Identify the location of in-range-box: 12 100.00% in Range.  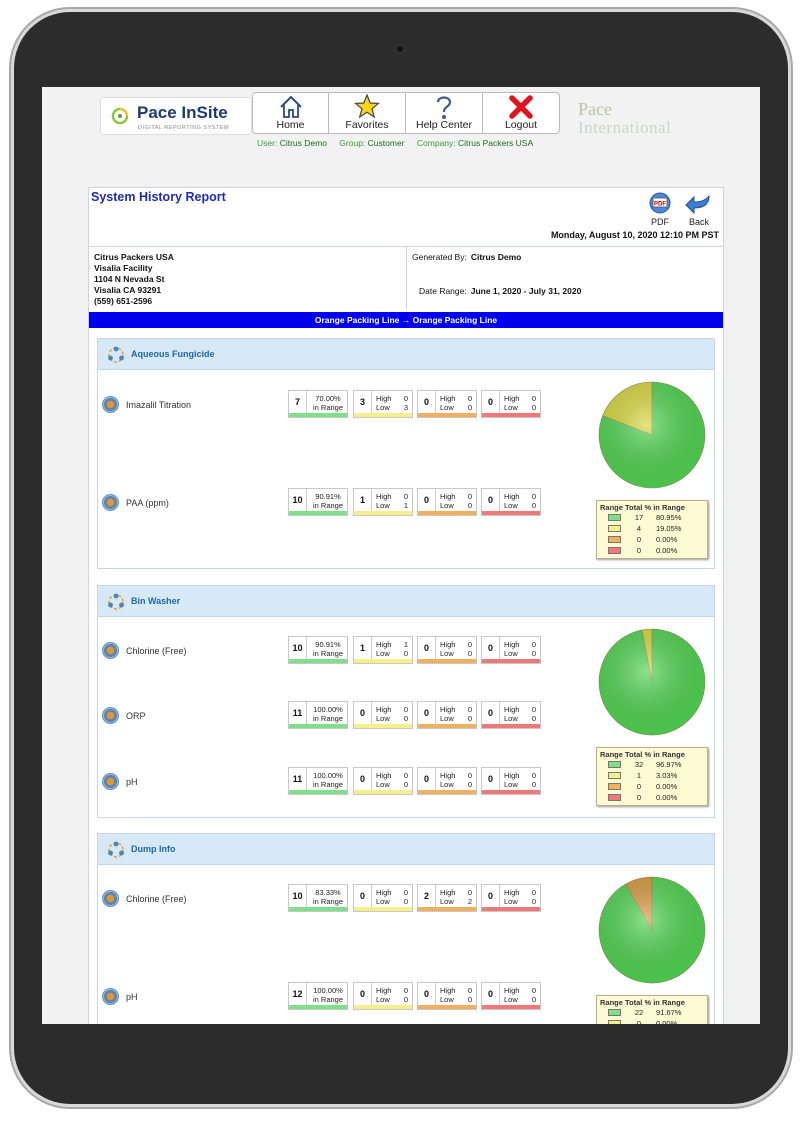
(318, 996).